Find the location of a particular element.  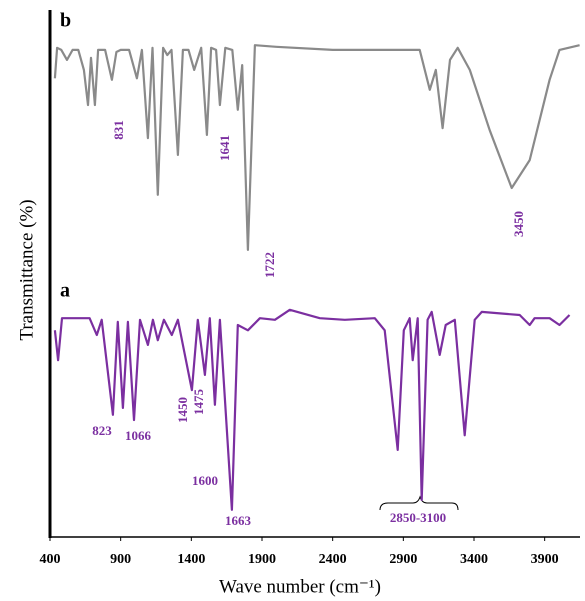

annotation: 1663 is located at coordinates (238, 520).